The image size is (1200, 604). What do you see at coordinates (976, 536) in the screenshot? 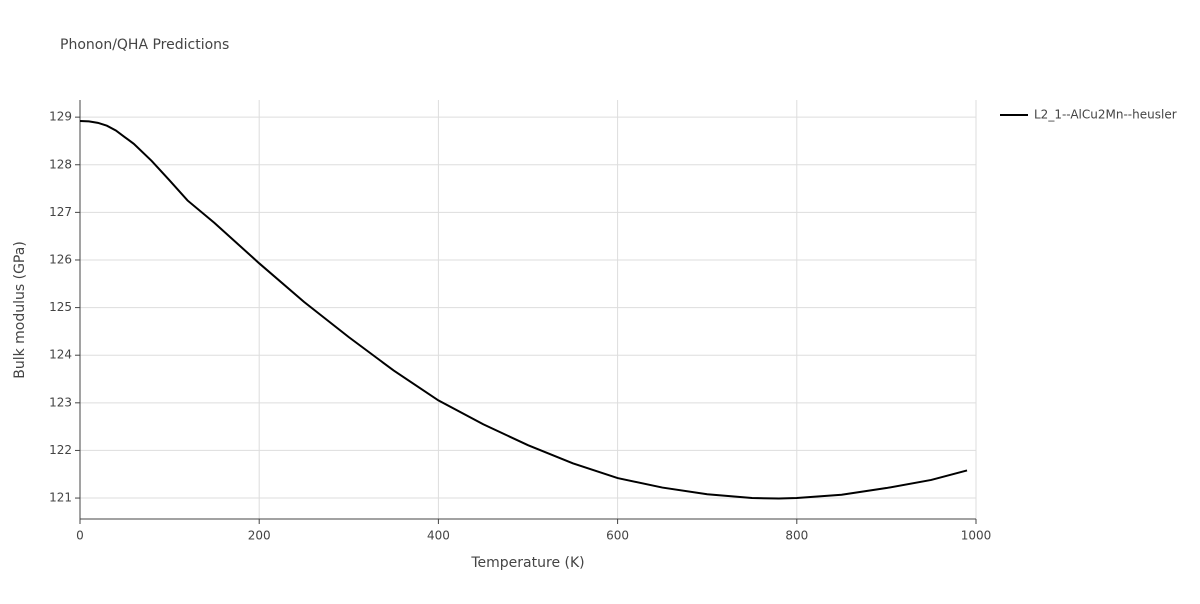
I see `x-tick-label: 1000` at bounding box center [976, 536].